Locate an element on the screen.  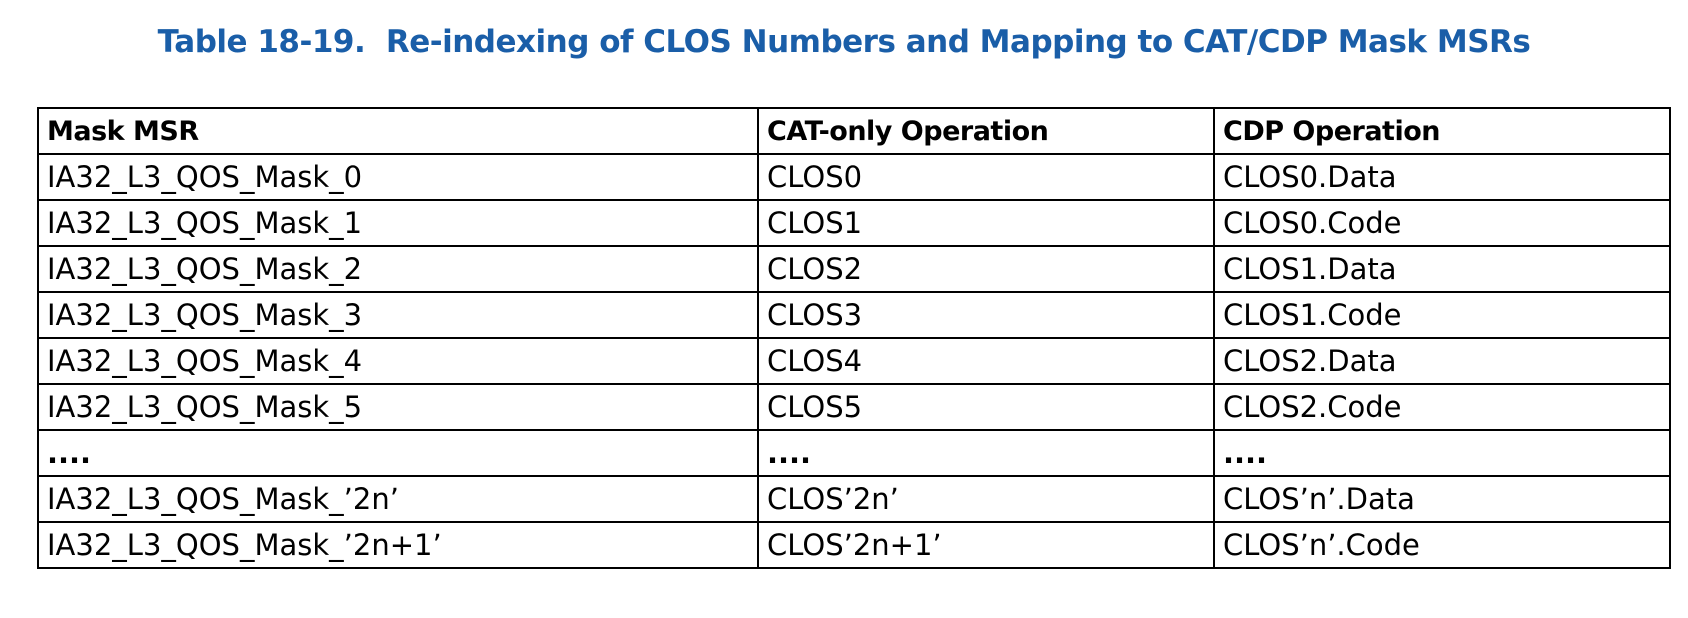
table-row: IA32_L3_QOS_Mask_4 CLOS4 CLOS2.Data is located at coordinates (854, 361).